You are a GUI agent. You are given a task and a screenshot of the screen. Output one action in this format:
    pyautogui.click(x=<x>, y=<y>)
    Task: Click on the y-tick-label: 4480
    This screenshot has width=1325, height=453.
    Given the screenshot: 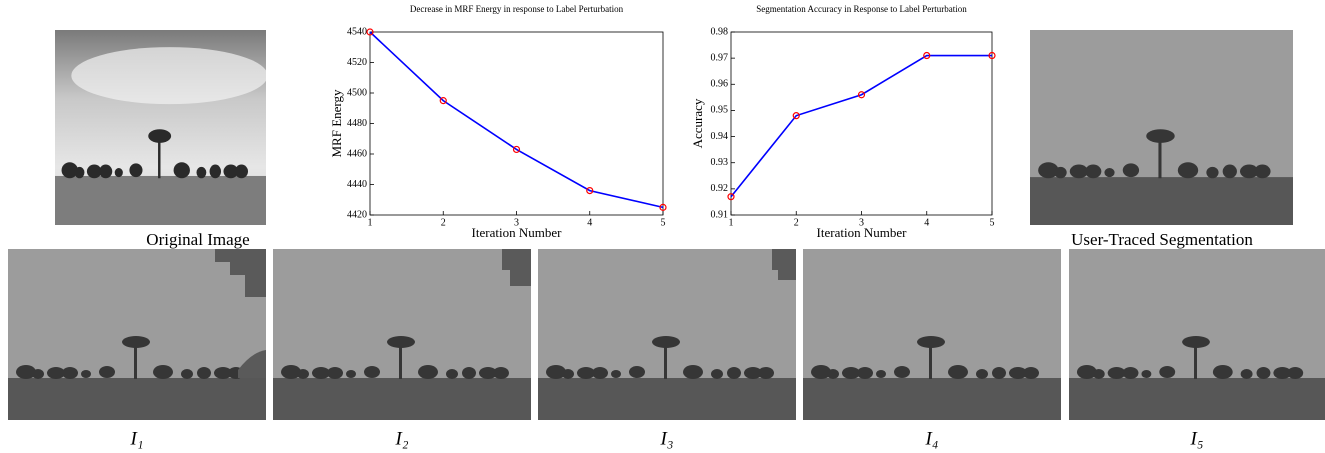 What is the action you would take?
    pyautogui.click(x=357, y=123)
    